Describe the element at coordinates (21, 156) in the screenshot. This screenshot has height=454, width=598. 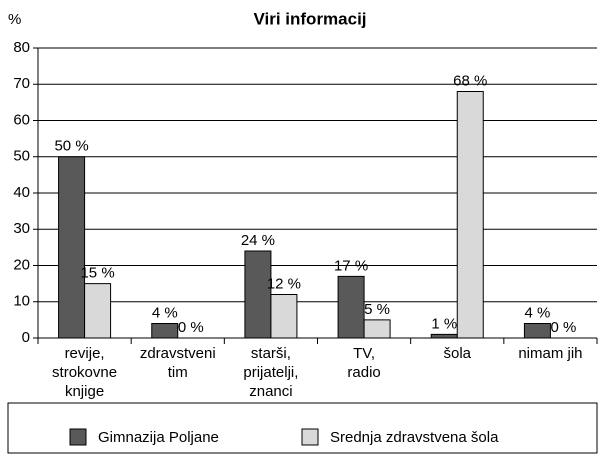
I see `y-tick-label: 50` at that location.